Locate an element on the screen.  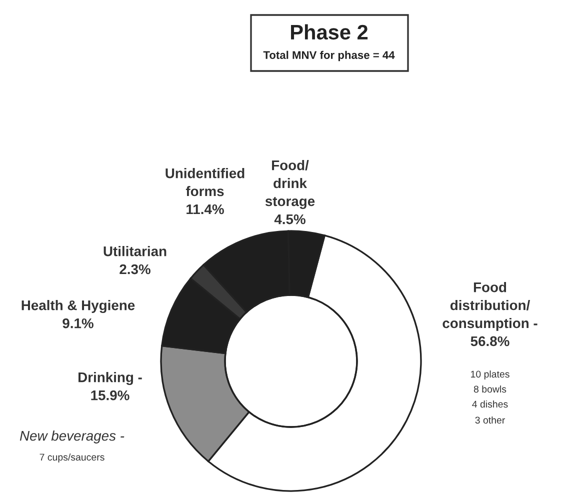
text: New beverages - is located at coordinates (72, 437).